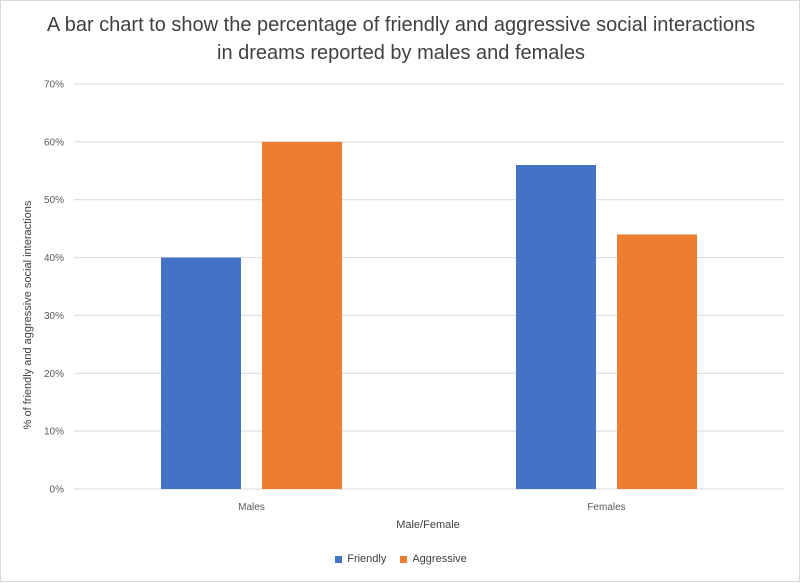  What do you see at coordinates (54, 316) in the screenshot?
I see `y-tick-label: 30%` at bounding box center [54, 316].